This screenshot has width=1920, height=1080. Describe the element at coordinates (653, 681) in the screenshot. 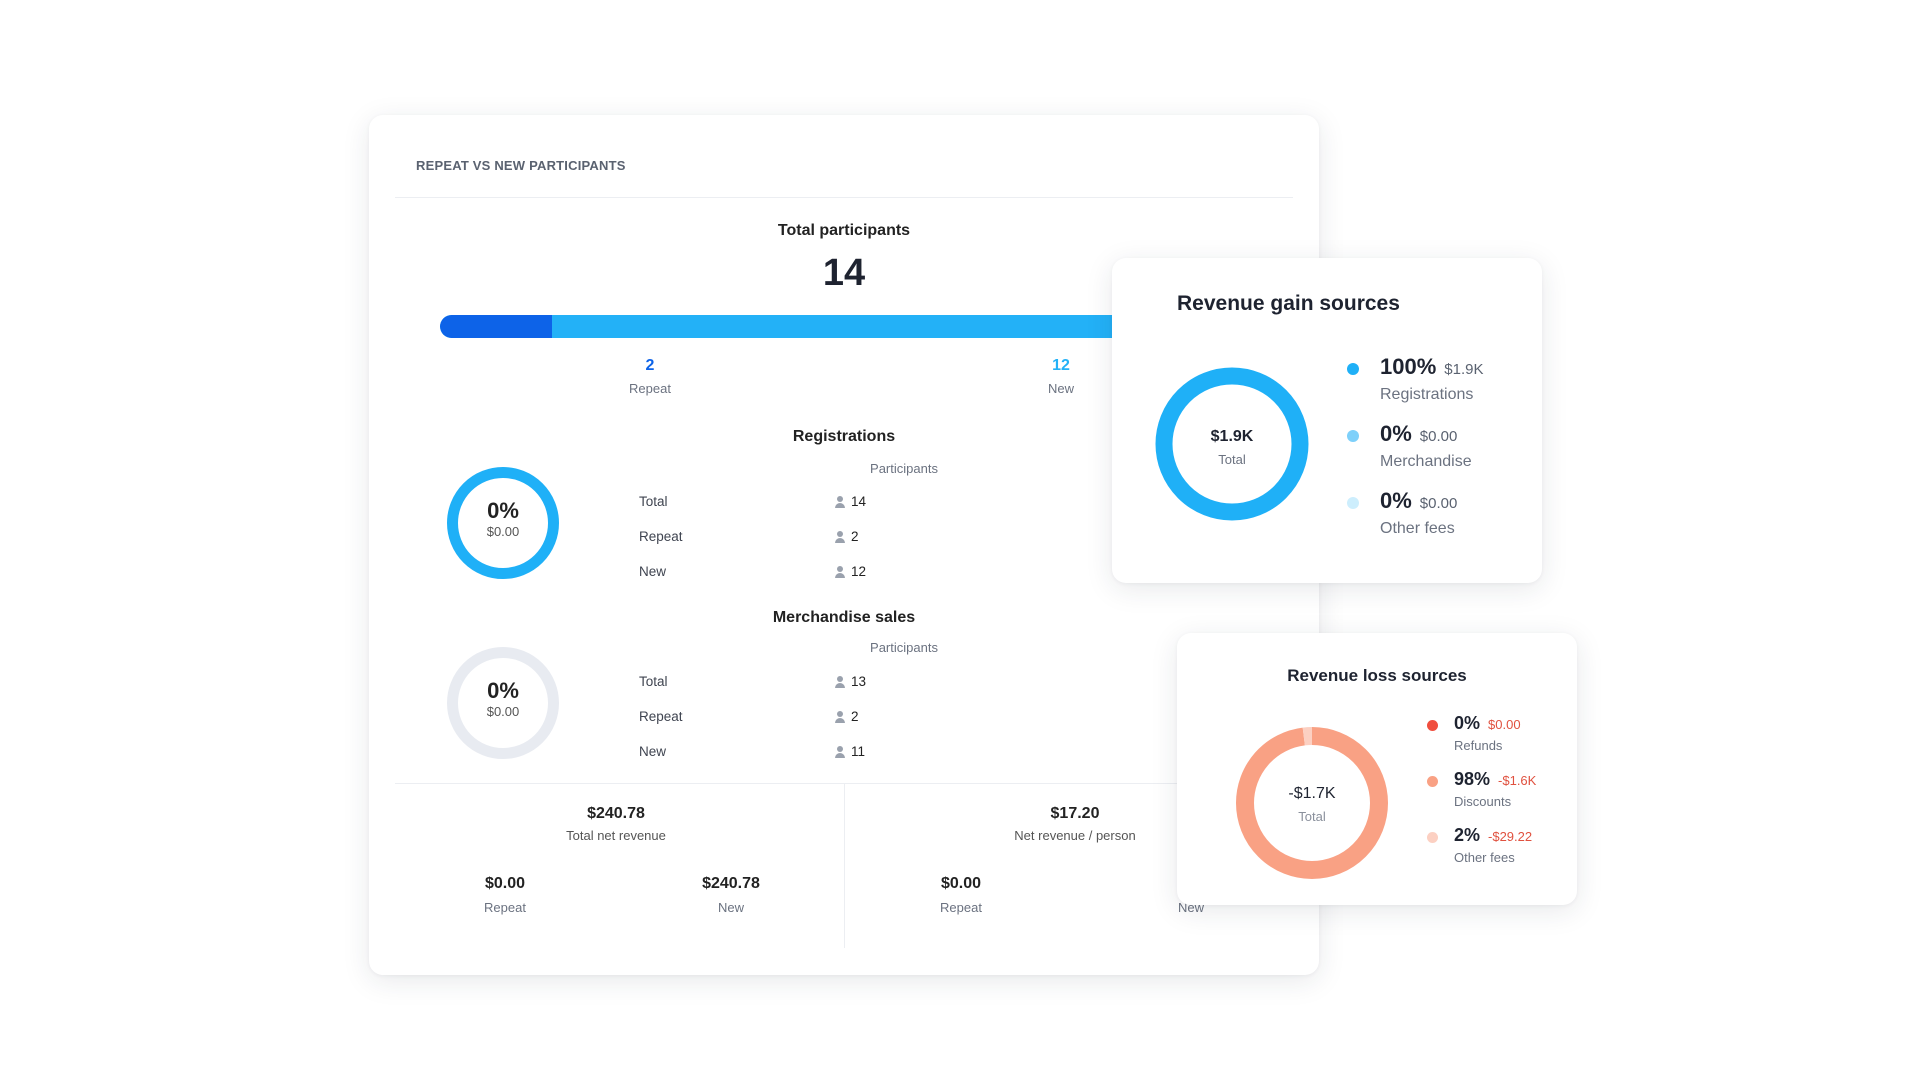

I see `merchandise-total-label: Total` at that location.